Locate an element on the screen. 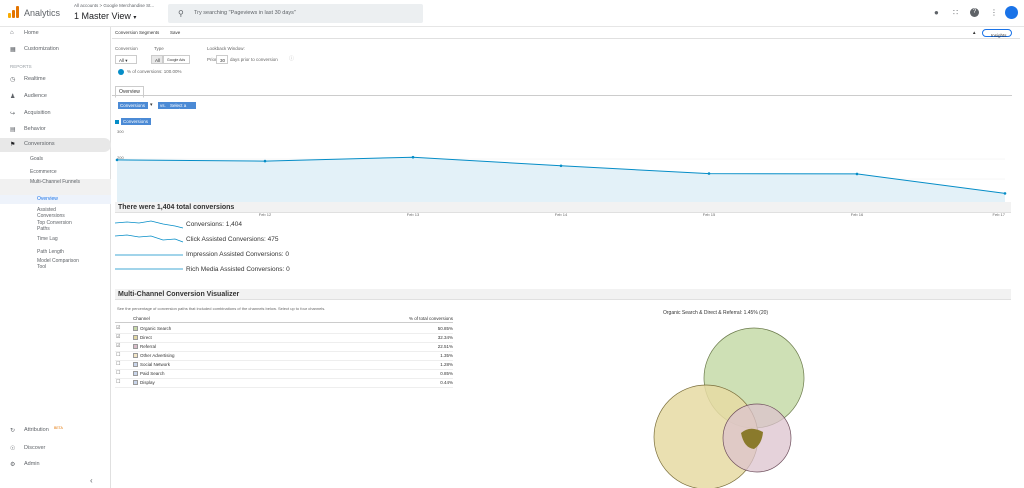  tab-overview: Overview is located at coordinates (129, 92).